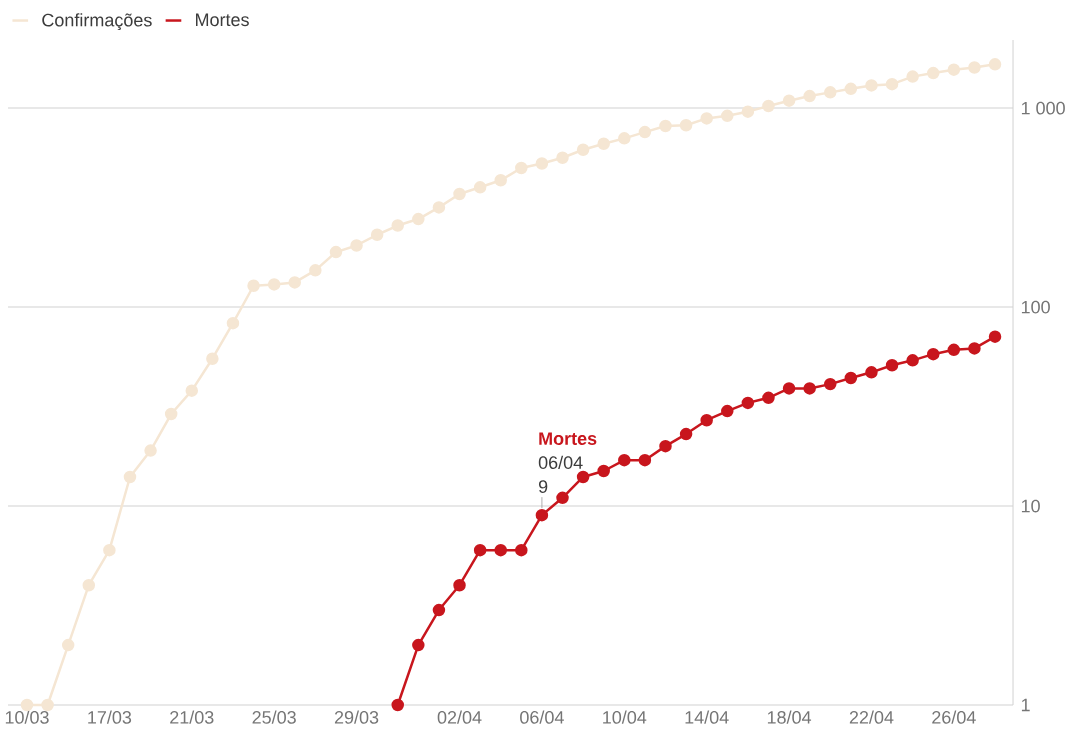 The height and width of the screenshot is (737, 1080). Describe the element at coordinates (954, 717) in the screenshot. I see `x-tick-label: 26/04` at that location.